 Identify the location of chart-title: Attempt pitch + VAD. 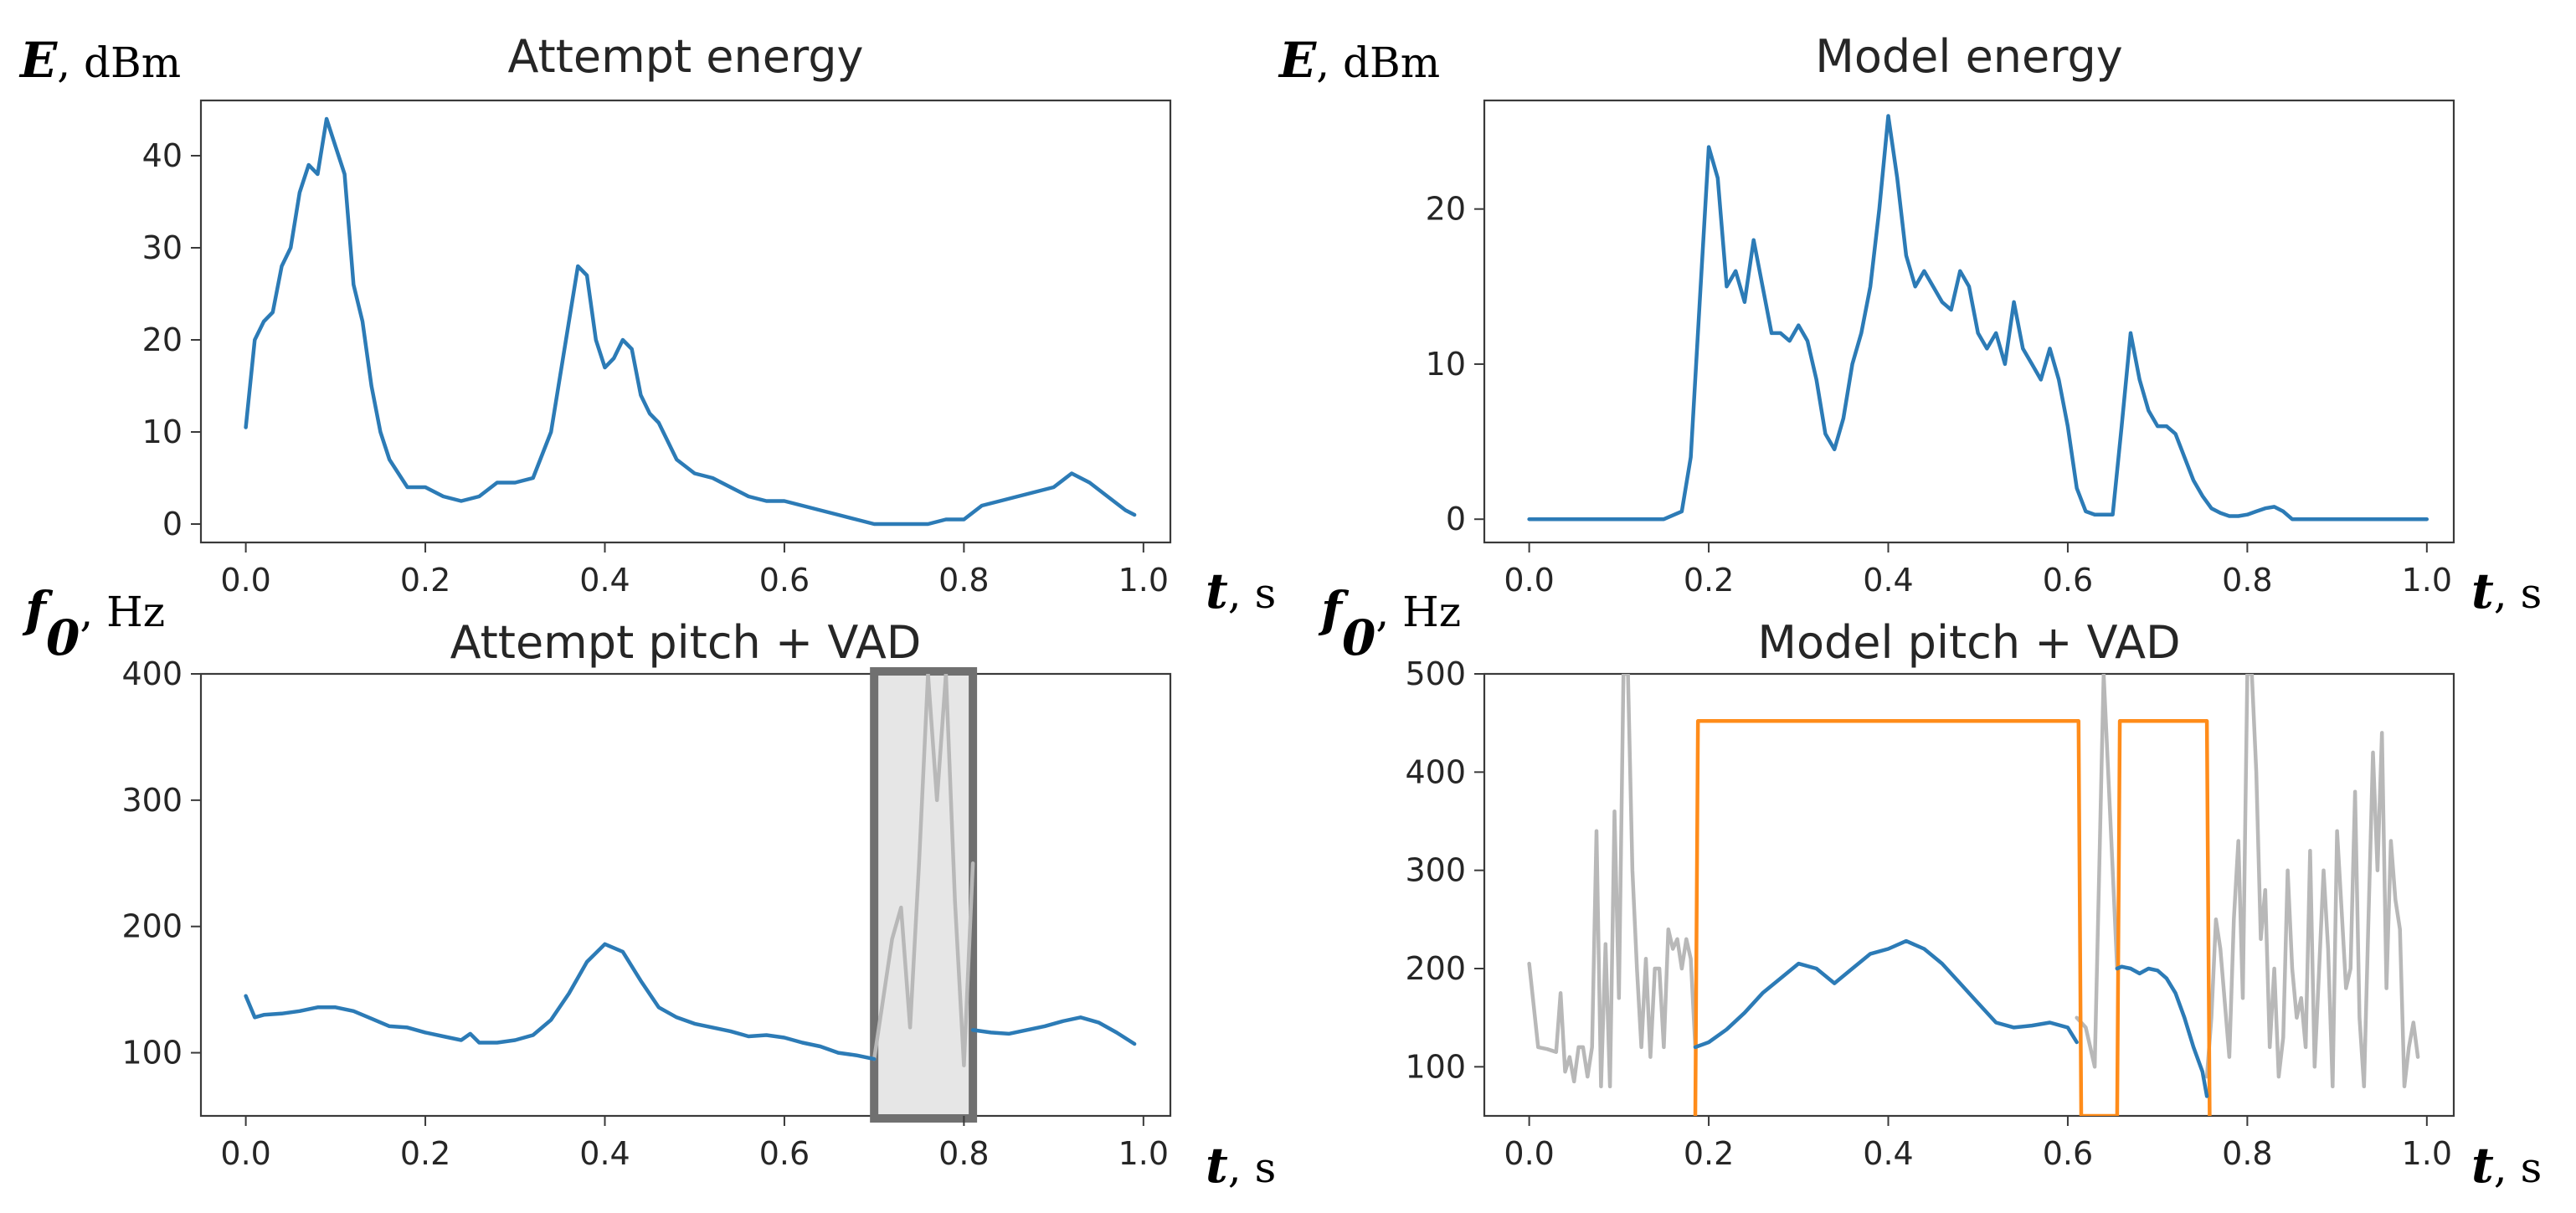
(686, 642).